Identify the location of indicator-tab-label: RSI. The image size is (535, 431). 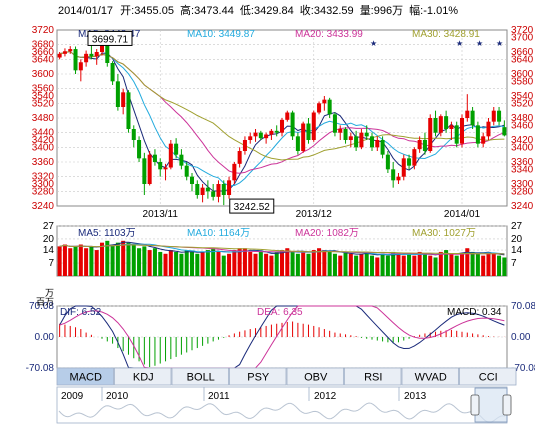
(373, 378).